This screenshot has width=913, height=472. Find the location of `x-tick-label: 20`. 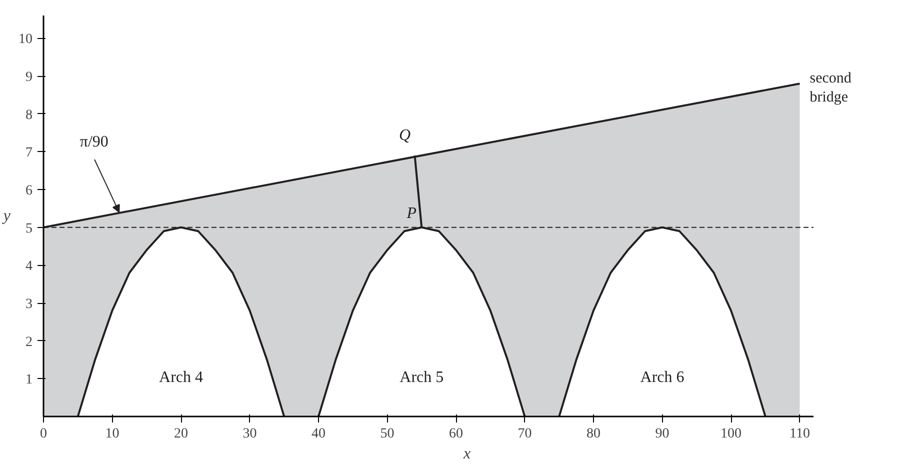

x-tick-label: 20 is located at coordinates (181, 434).